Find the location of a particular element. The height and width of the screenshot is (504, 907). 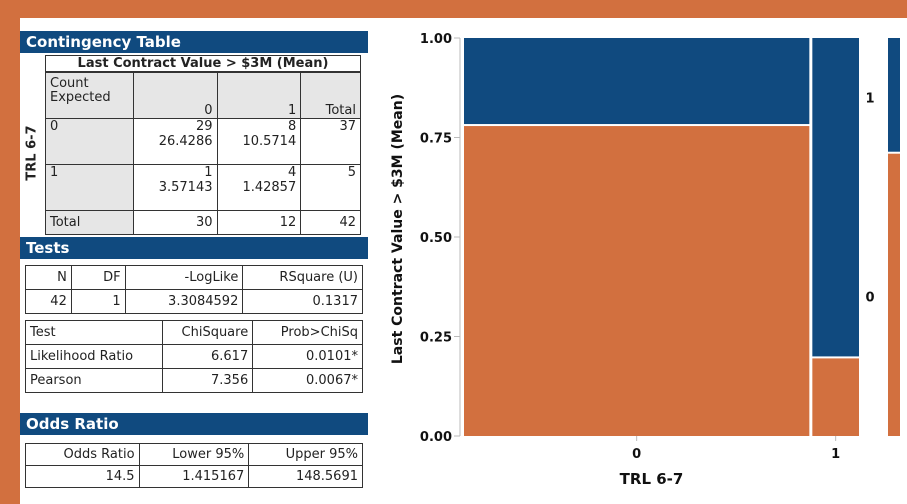

prob-header: Prob>ChiSq is located at coordinates (307, 332).